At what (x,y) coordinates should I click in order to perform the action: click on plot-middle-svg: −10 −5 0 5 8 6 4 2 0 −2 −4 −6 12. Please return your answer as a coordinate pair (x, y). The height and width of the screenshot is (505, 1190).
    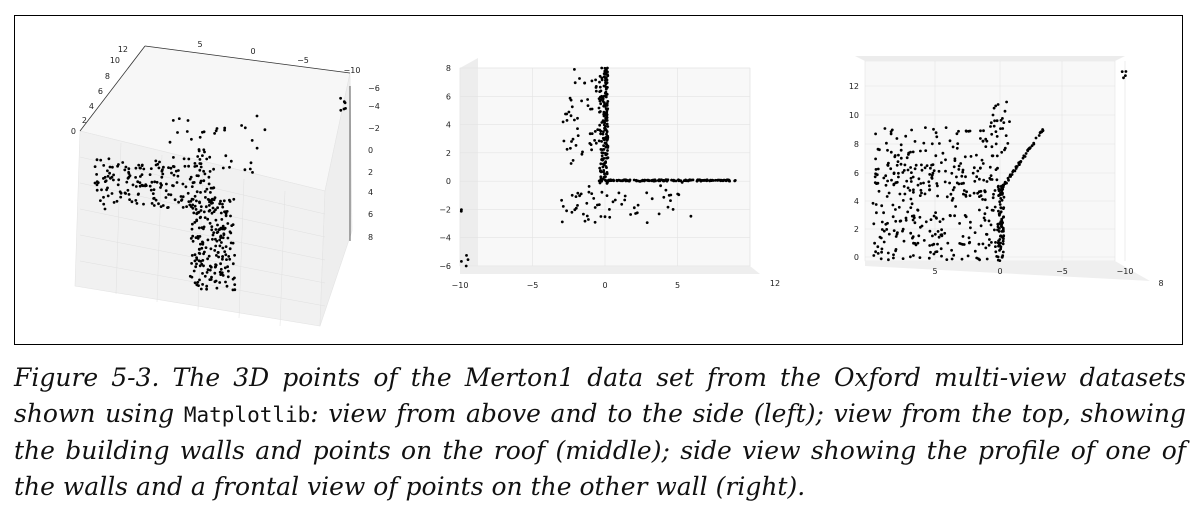
    Looking at the image, I should click on (609, 174).